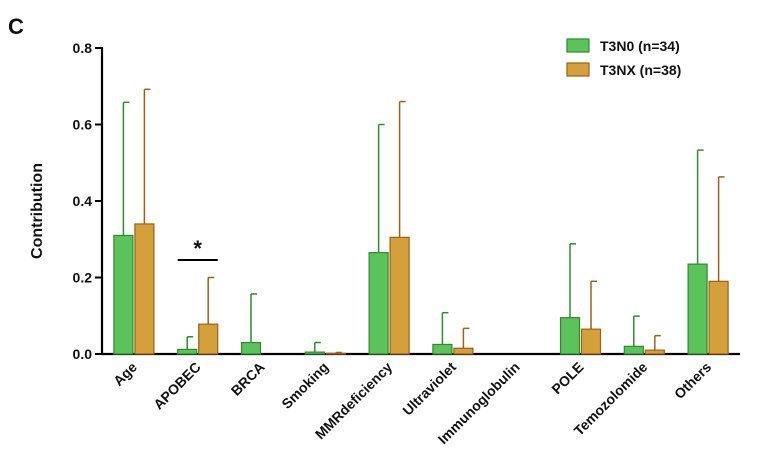 This screenshot has width=757, height=474. What do you see at coordinates (304, 385) in the screenshot?
I see `category-label: Smoking` at bounding box center [304, 385].